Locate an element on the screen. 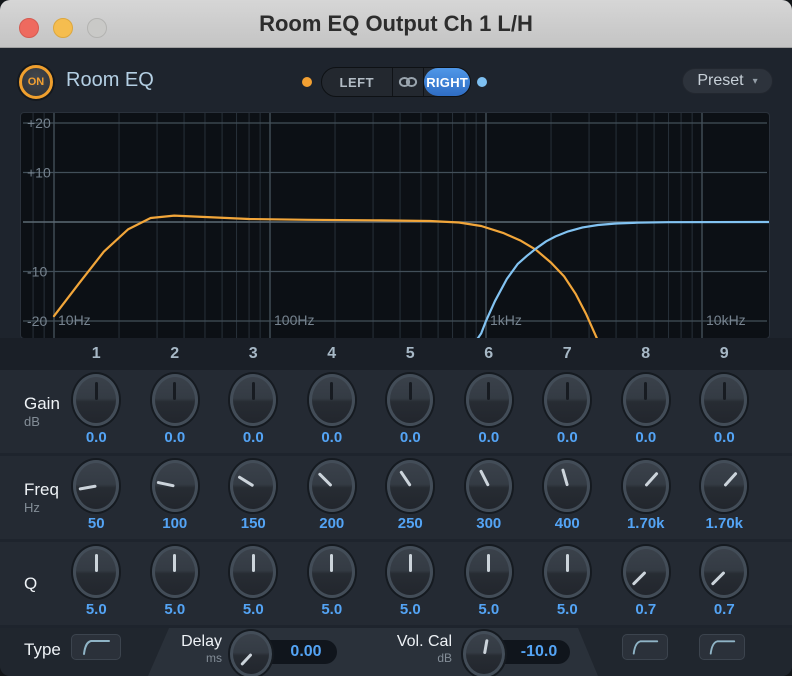  minimize-button is located at coordinates (63, 28).